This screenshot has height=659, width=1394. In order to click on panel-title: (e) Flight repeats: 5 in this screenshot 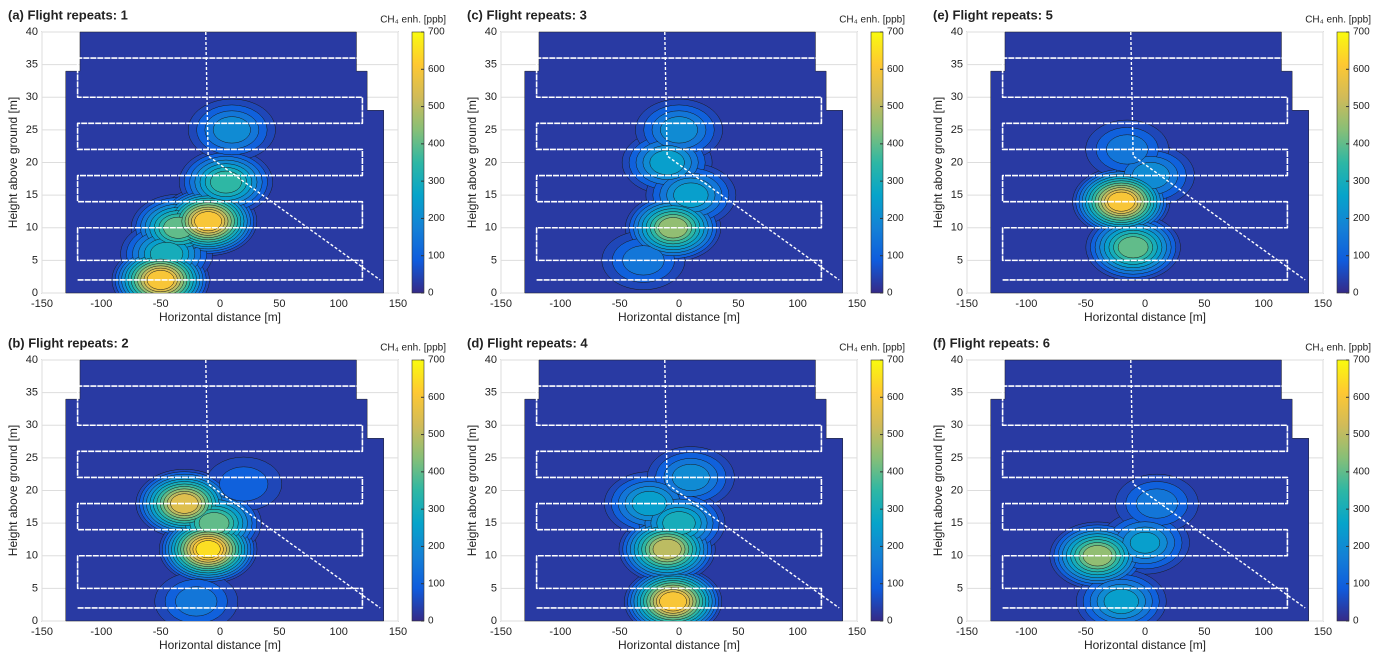, I will do `click(993, 14)`.